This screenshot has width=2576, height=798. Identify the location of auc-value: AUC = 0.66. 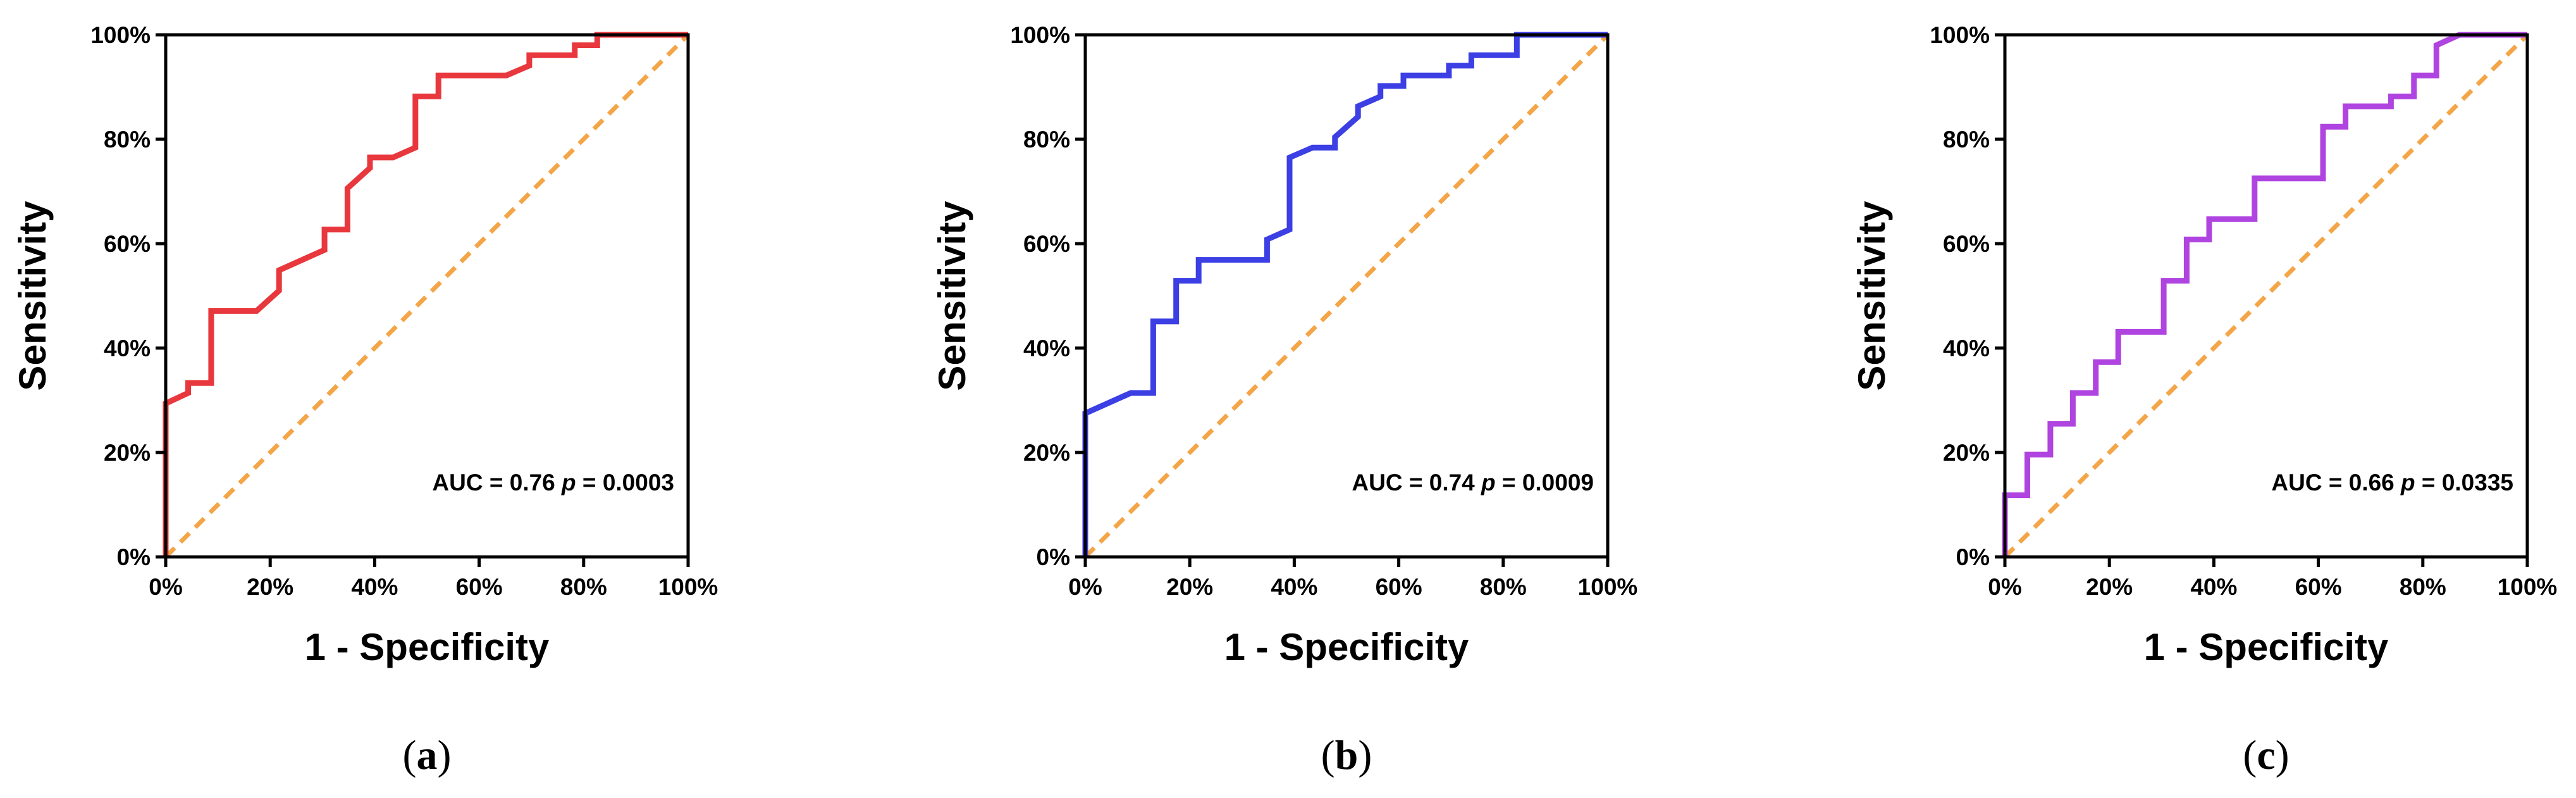
(2336, 483).